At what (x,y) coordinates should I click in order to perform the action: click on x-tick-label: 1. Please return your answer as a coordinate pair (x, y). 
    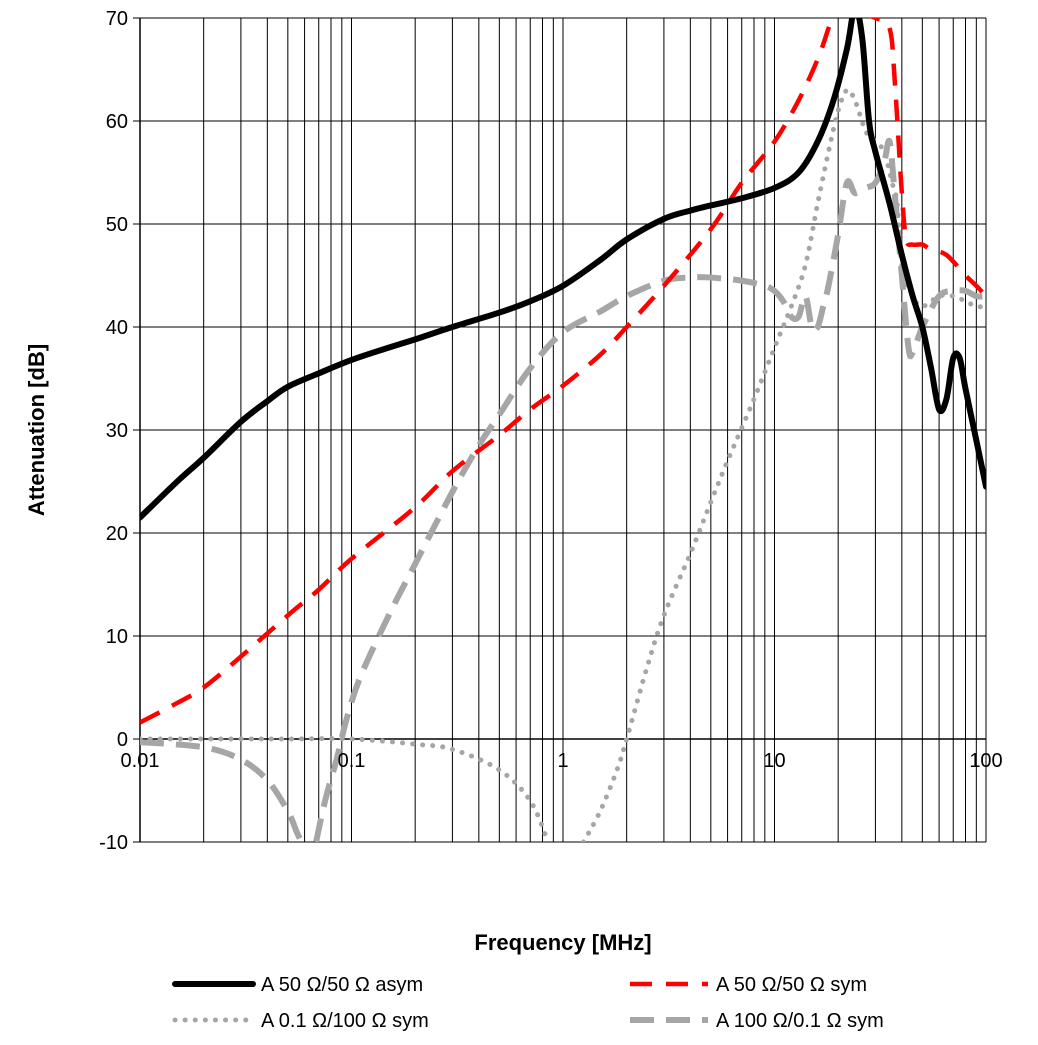
    Looking at the image, I should click on (562, 761).